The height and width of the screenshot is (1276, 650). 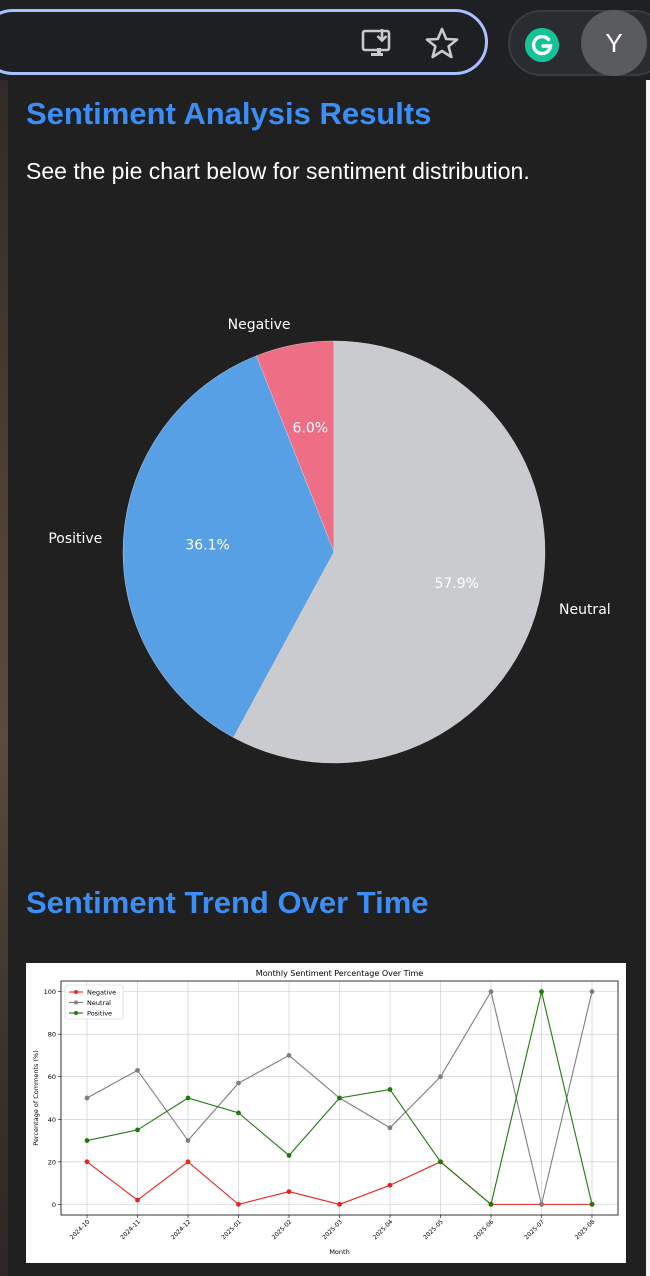 I want to click on pie-percent-positive: 36.1%, so click(x=207, y=545).